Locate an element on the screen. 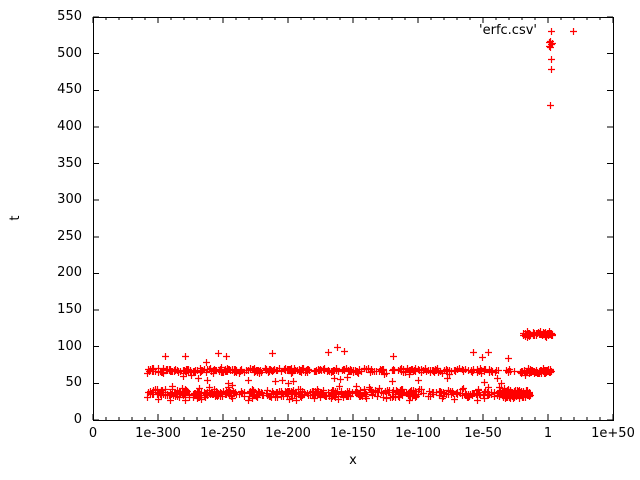  y-tick-label: 250 is located at coordinates (69, 236).